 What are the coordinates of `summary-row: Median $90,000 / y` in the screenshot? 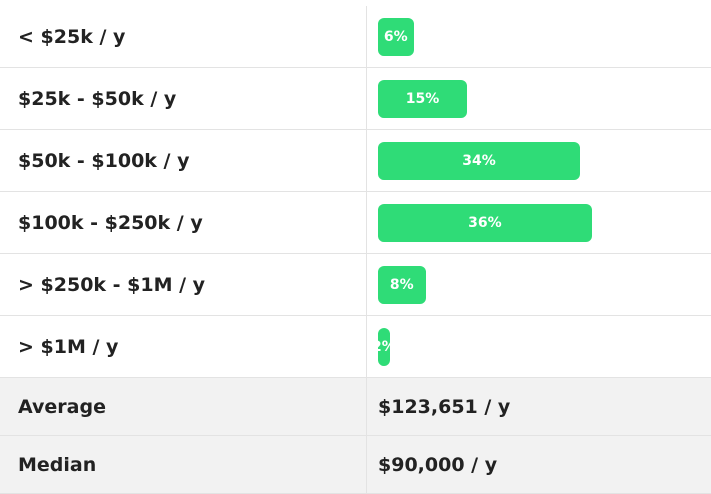 It's located at (355, 465).